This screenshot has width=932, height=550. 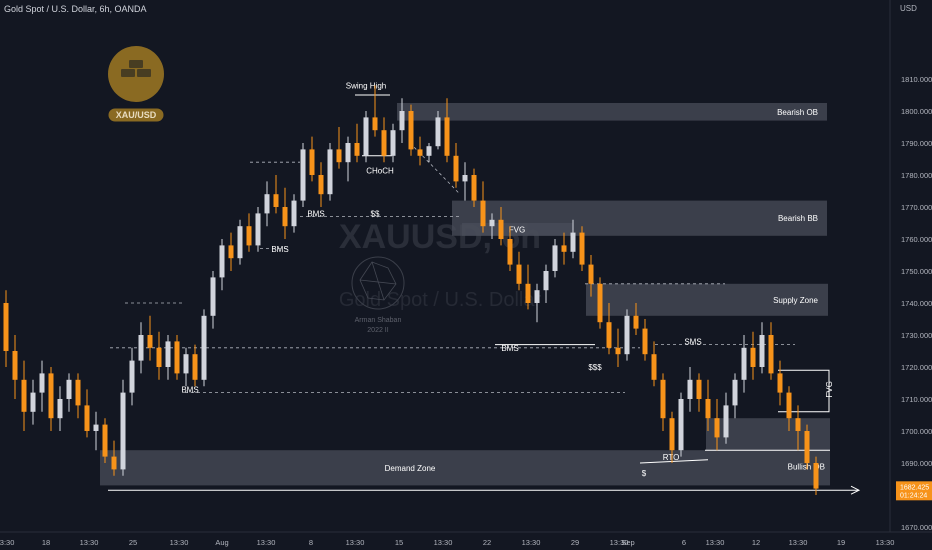 I want to click on watermark-year: 2022 II, so click(x=377, y=330).